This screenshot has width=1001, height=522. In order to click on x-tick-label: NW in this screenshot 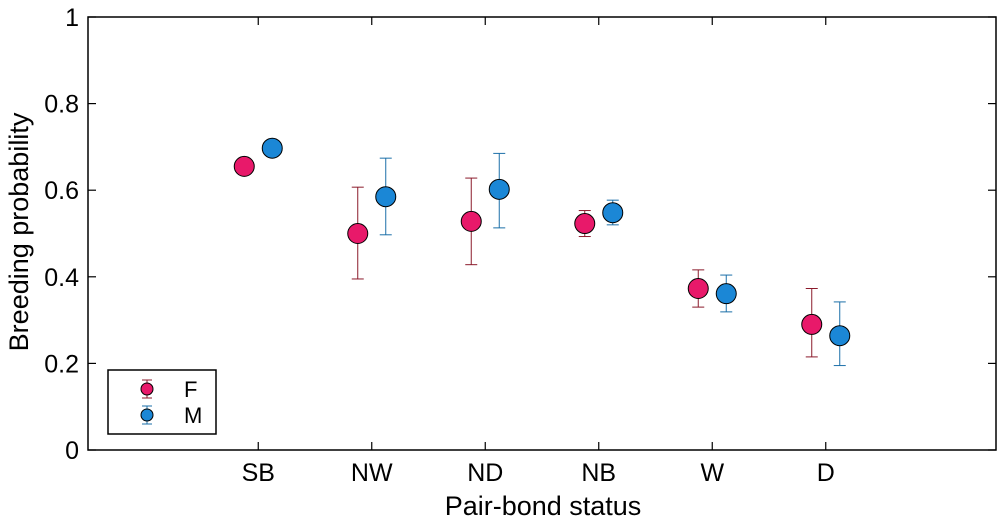, I will do `click(372, 473)`.